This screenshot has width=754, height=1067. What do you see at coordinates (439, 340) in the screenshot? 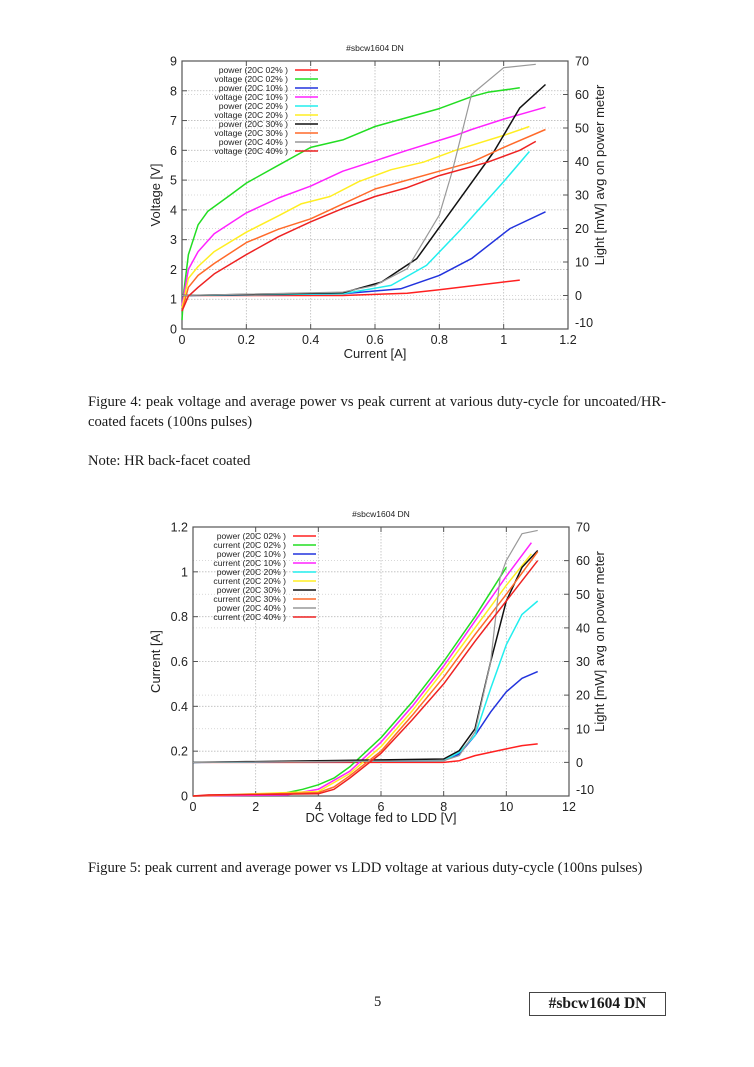
I see `x-tick-label: 0.8` at bounding box center [439, 340].